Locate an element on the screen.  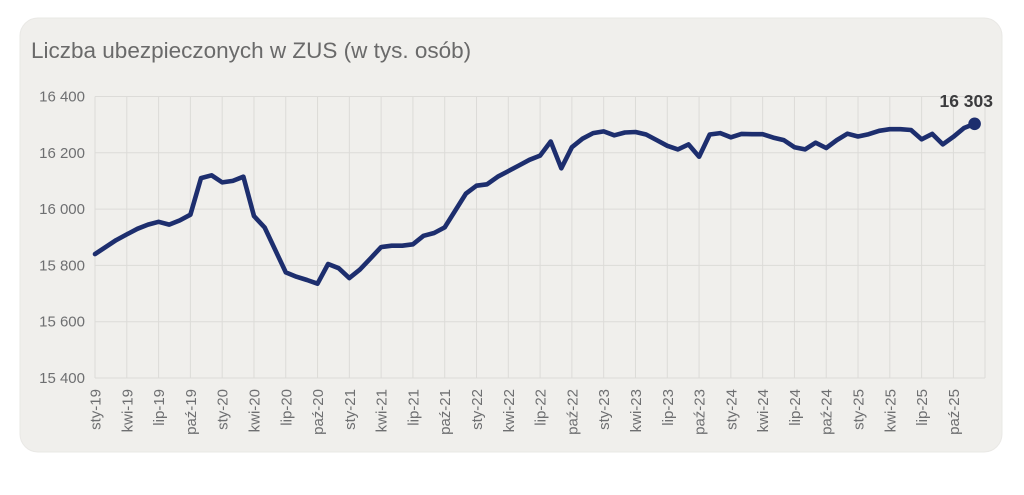
x-tick-label: paź-21 is located at coordinates (445, 412).